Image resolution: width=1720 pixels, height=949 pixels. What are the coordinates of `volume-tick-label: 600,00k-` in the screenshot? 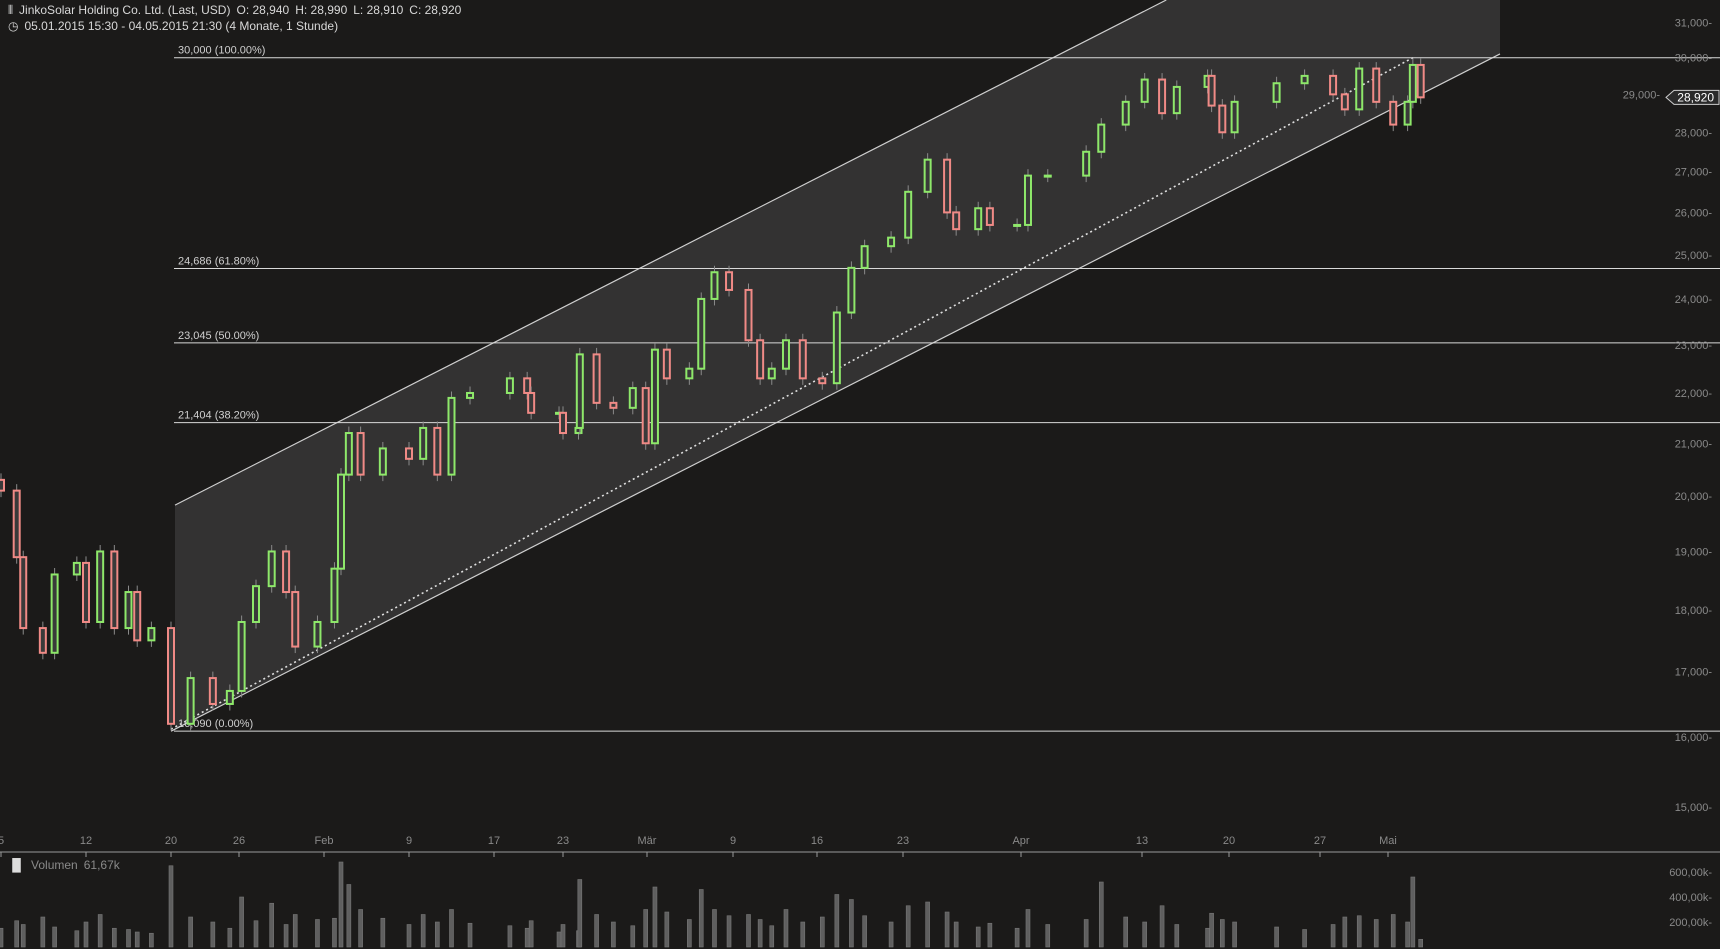 It's located at (1690, 873).